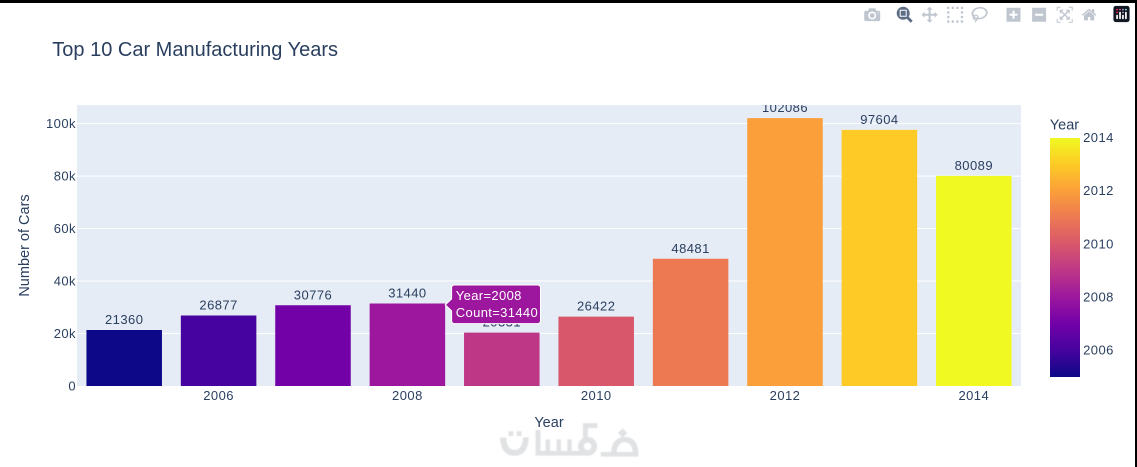 This screenshot has width=1137, height=467. What do you see at coordinates (489, 295) in the screenshot?
I see `svg-text: Year=2008` at bounding box center [489, 295].